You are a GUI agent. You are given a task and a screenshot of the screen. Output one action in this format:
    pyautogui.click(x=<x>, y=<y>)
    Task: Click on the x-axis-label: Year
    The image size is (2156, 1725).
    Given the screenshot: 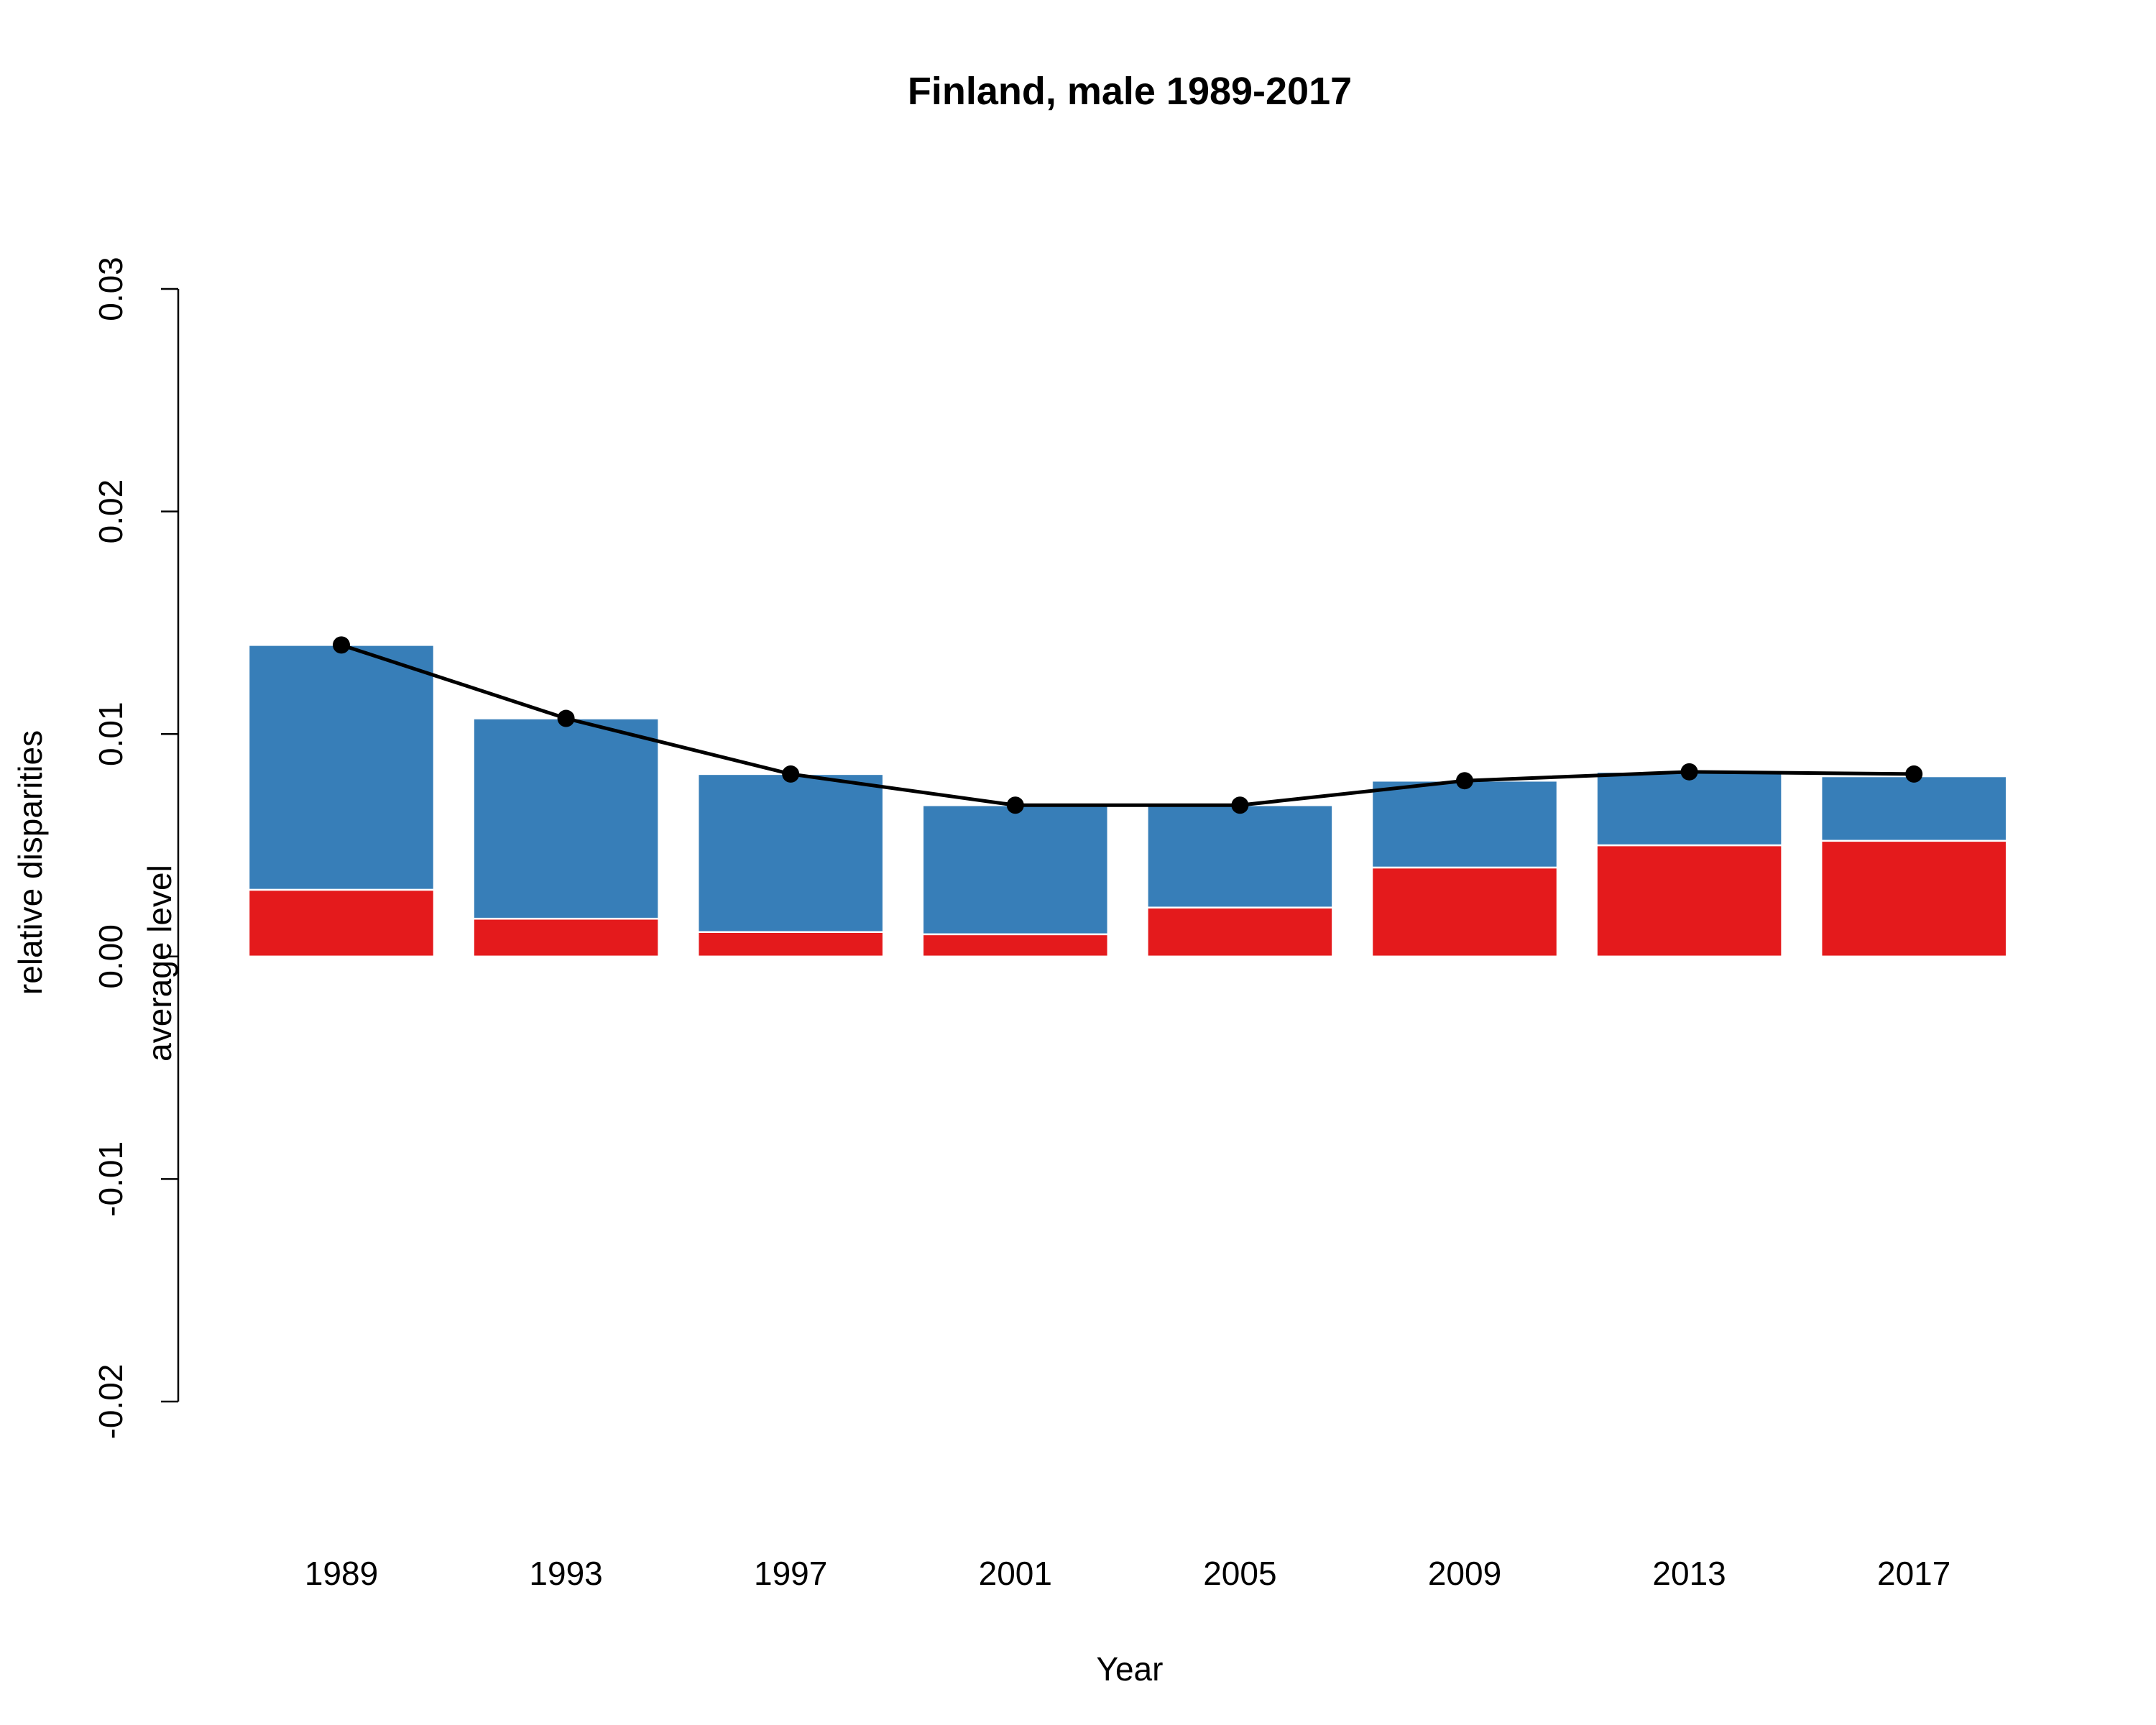 What is the action you would take?
    pyautogui.click(x=1130, y=1669)
    